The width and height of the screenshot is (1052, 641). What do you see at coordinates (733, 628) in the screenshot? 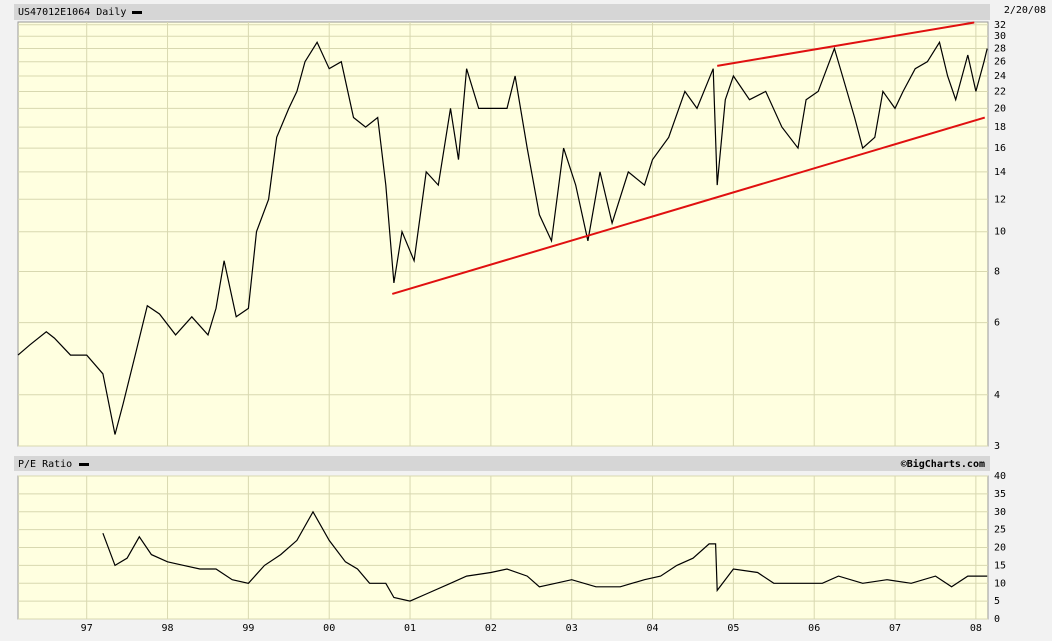
I see `x-tick-label: 05` at bounding box center [733, 628].